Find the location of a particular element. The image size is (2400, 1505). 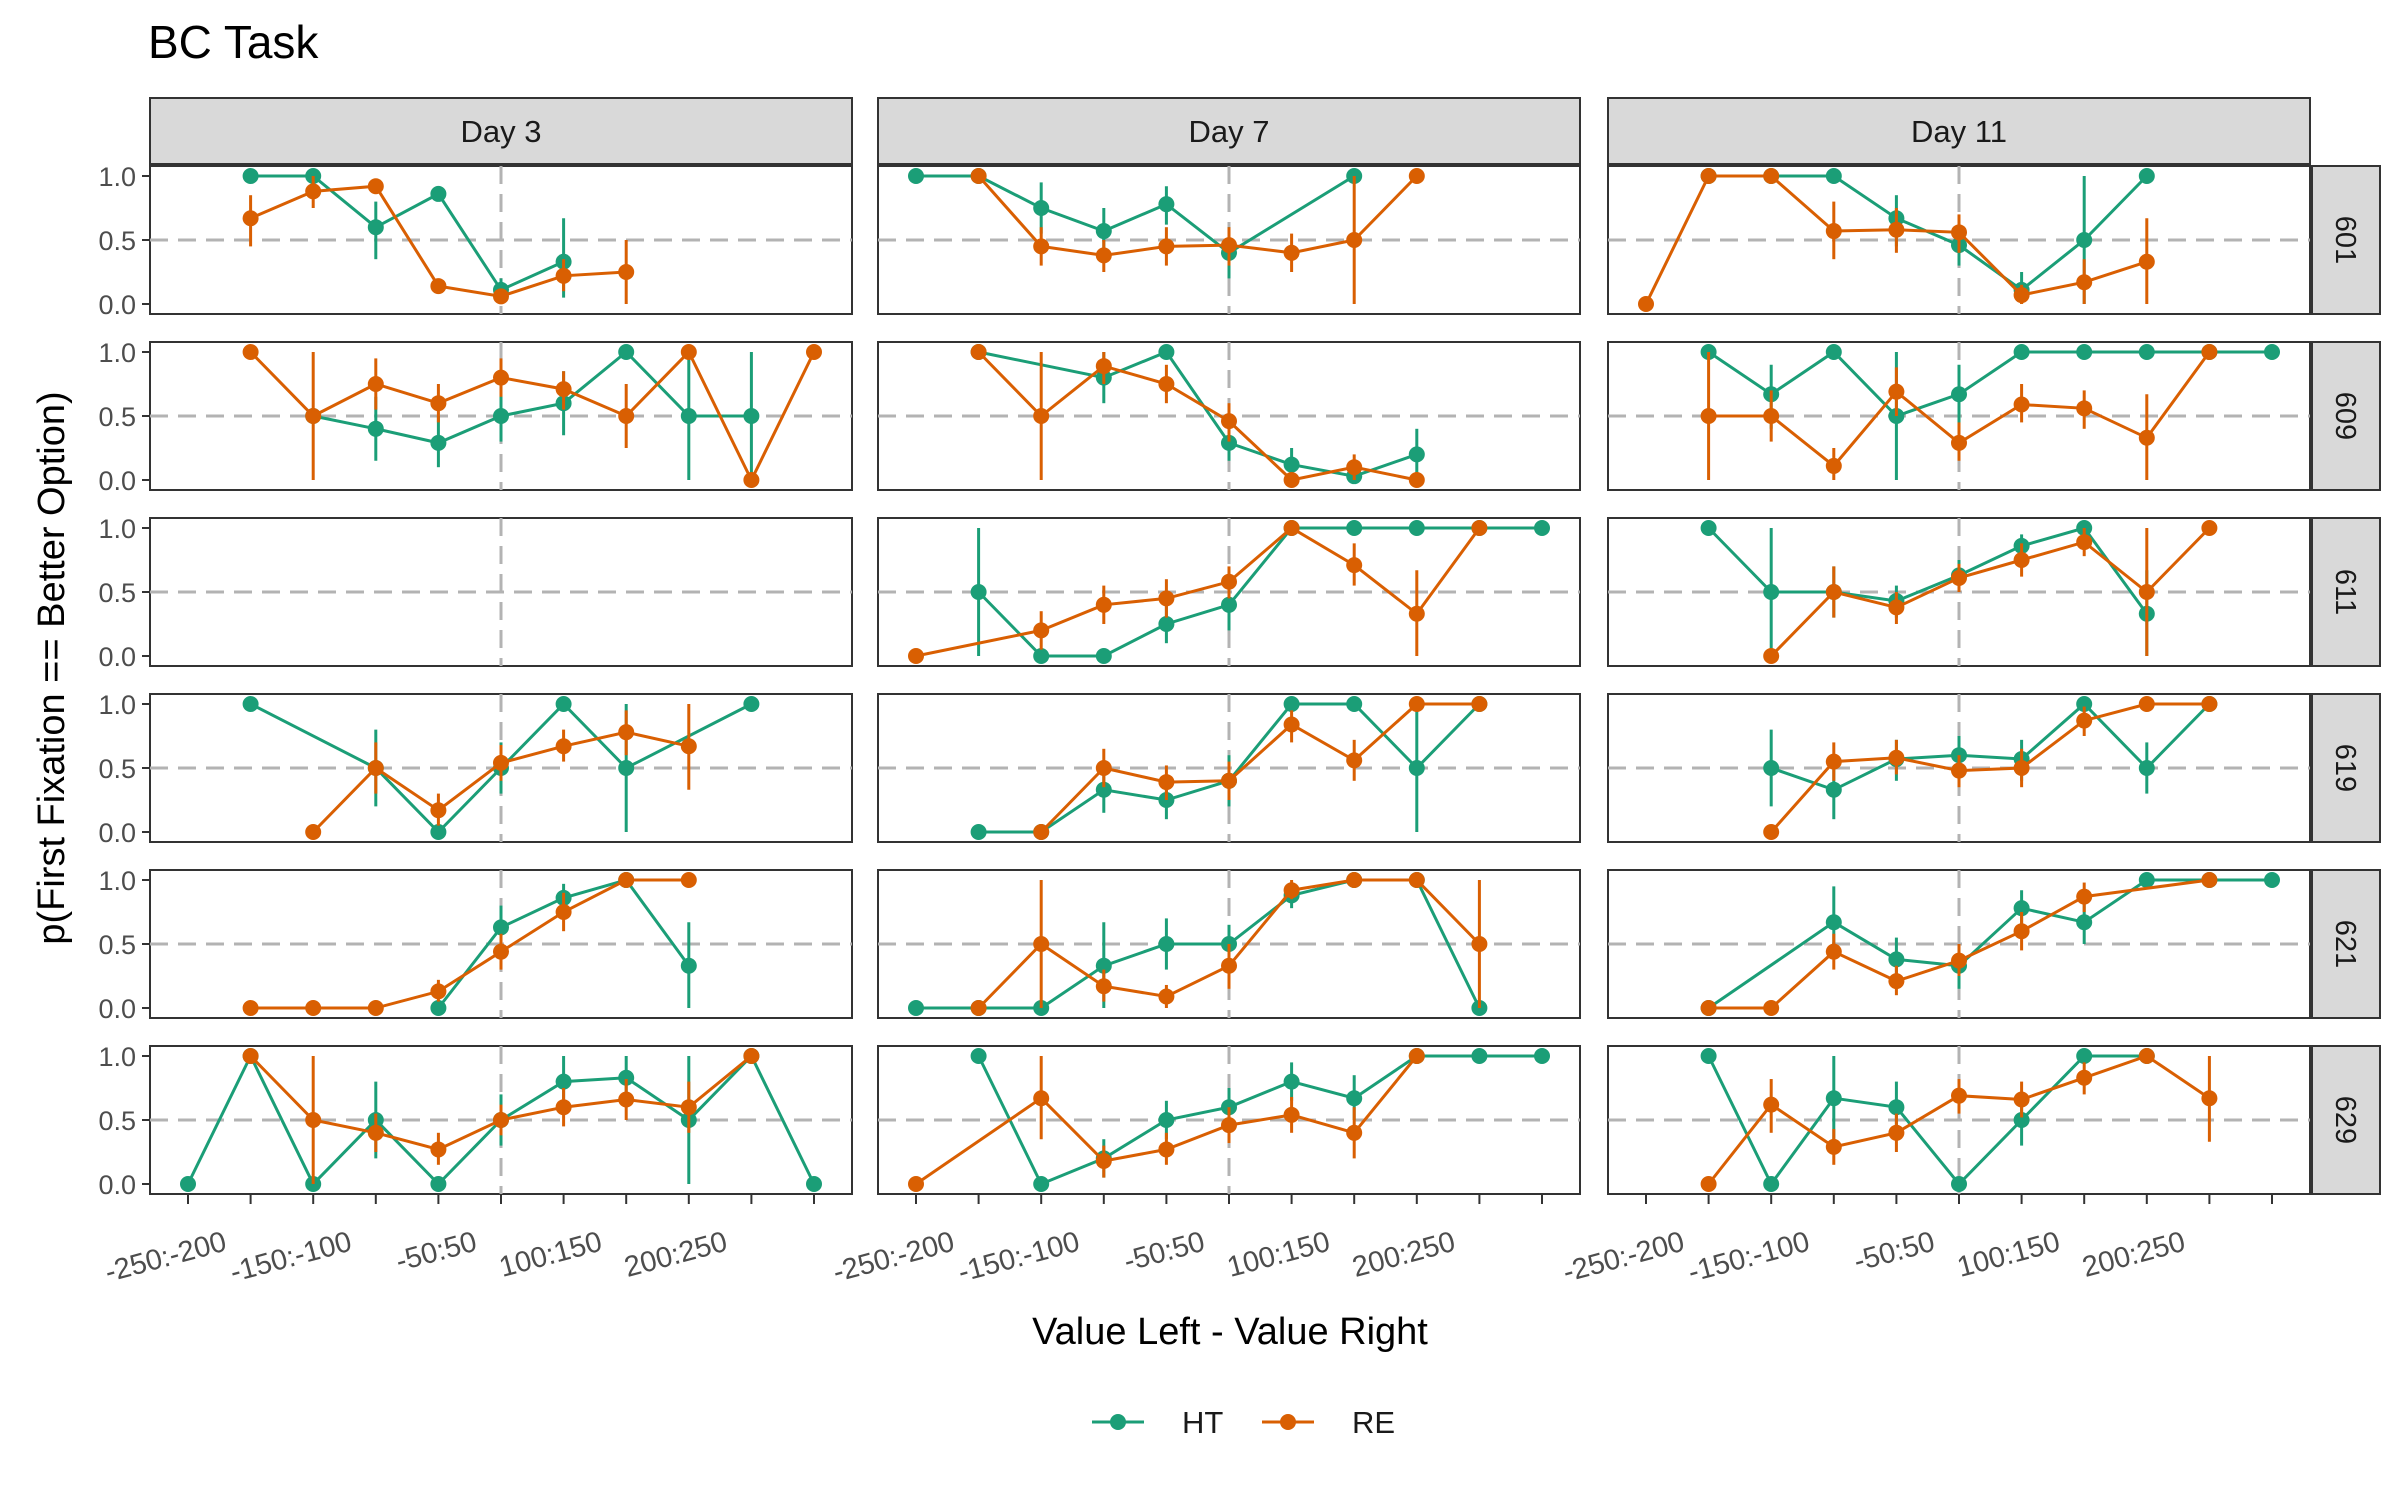

x-tick-label: 100:150 is located at coordinates (2009, 1255).